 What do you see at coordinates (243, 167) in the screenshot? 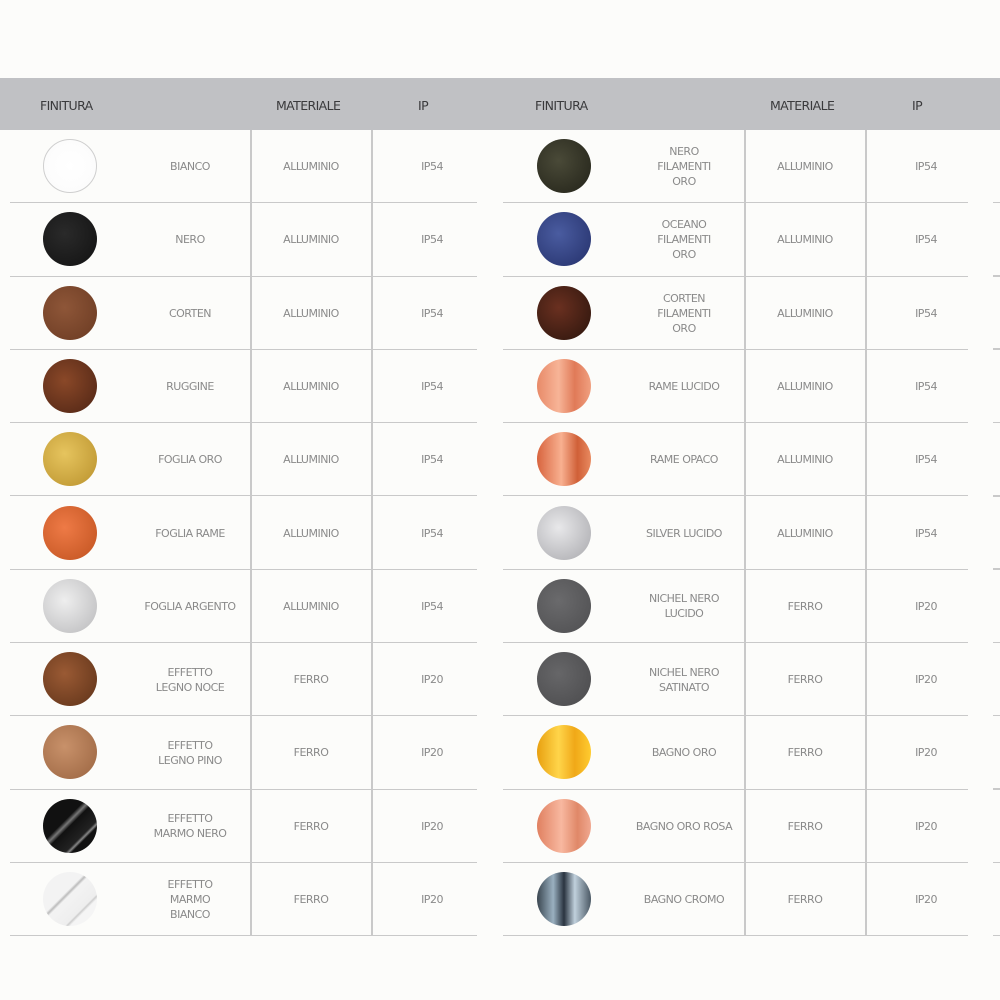
I see `table-row: BIANCO ALLUMINIO IP54` at bounding box center [243, 167].